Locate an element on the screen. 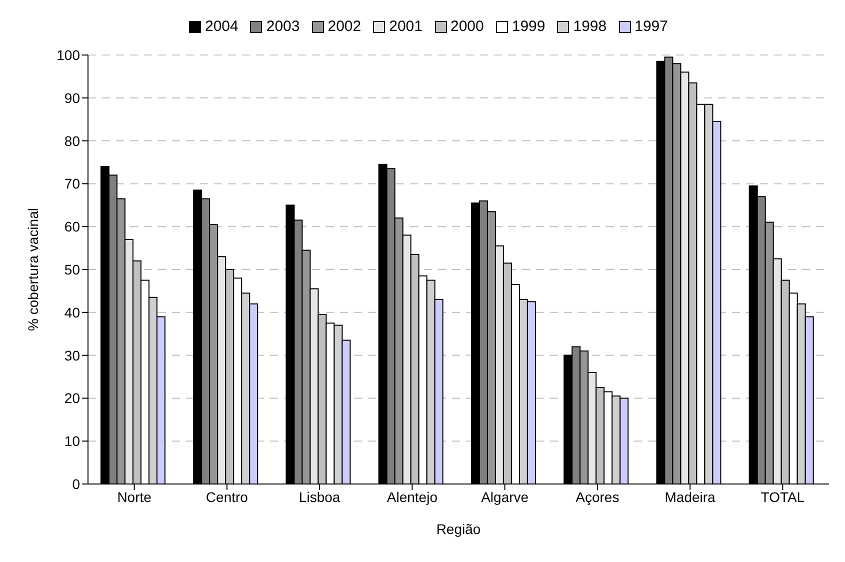 The width and height of the screenshot is (845, 562). legend-label: 1999 is located at coordinates (529, 26).